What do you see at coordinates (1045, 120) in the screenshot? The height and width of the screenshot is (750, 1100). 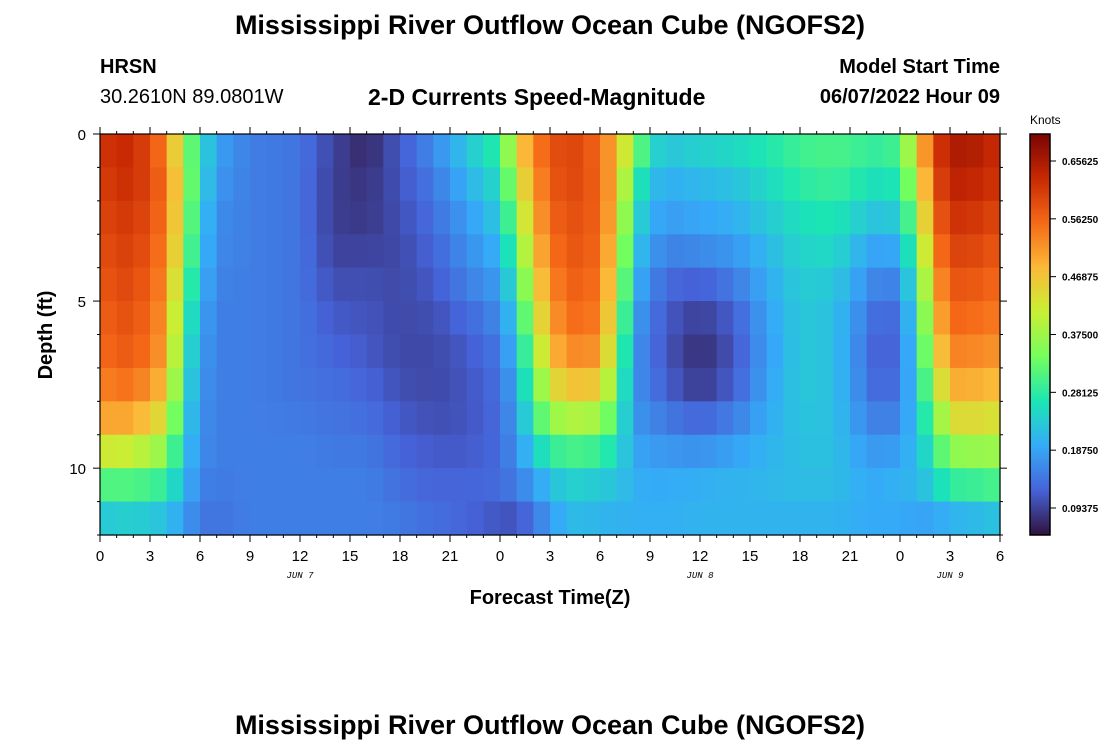 I see `colorbar-unit: Knots` at bounding box center [1045, 120].